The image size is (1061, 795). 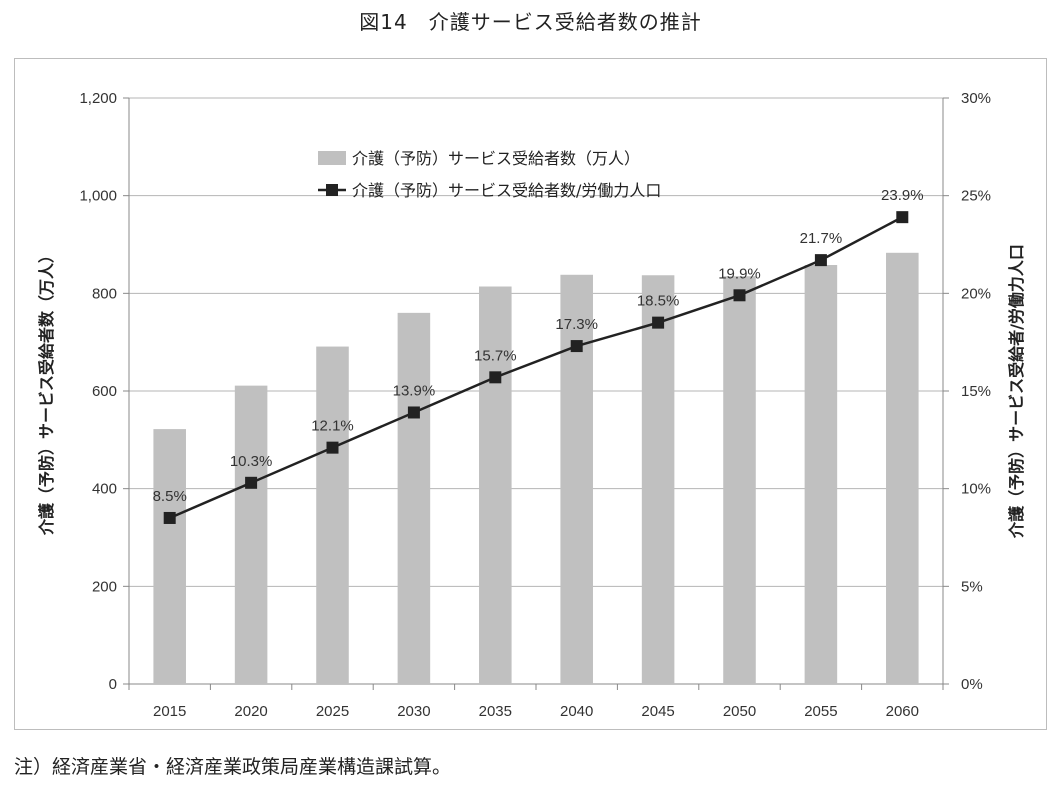 I want to click on x-tick-label: 2055, so click(x=820, y=711).